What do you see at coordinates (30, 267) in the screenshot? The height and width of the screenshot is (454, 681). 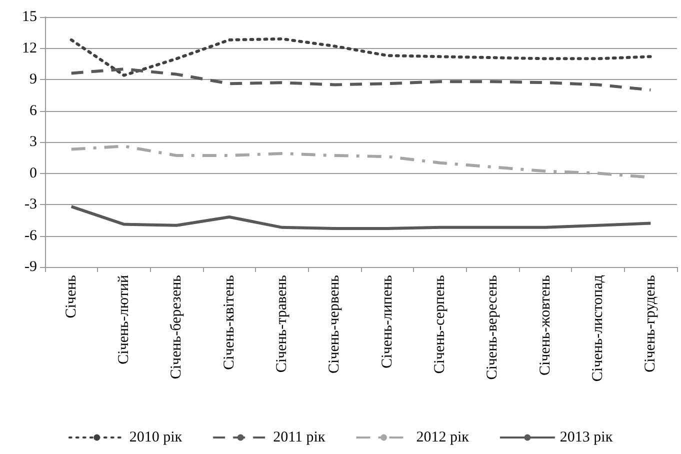 I see `y-tick-label: -9` at bounding box center [30, 267].